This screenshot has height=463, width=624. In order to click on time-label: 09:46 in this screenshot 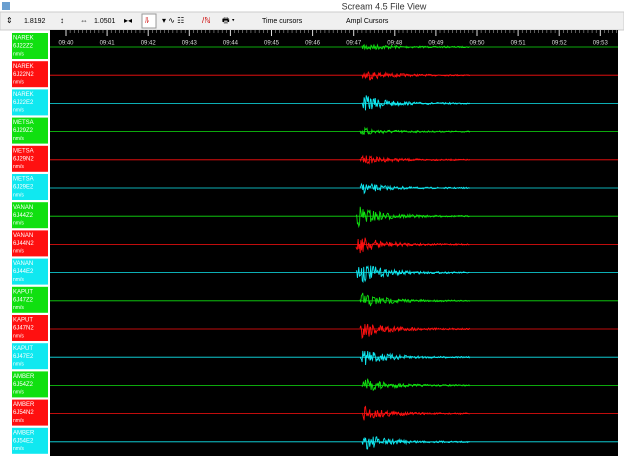, I will do `click(313, 44)`.